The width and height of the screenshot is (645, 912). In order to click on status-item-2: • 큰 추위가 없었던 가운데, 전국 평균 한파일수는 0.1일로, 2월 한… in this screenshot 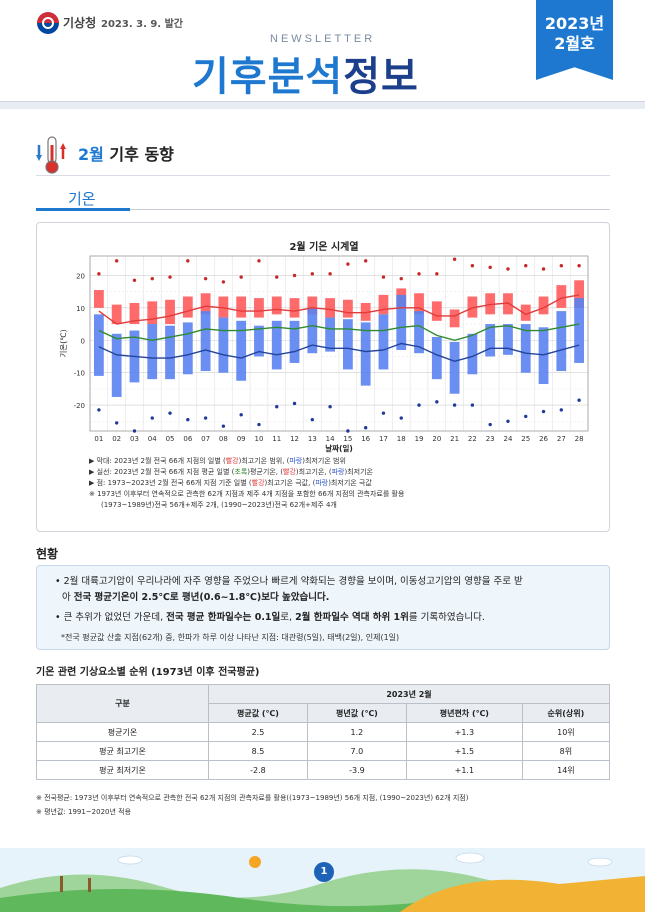, I will do `click(270, 617)`.